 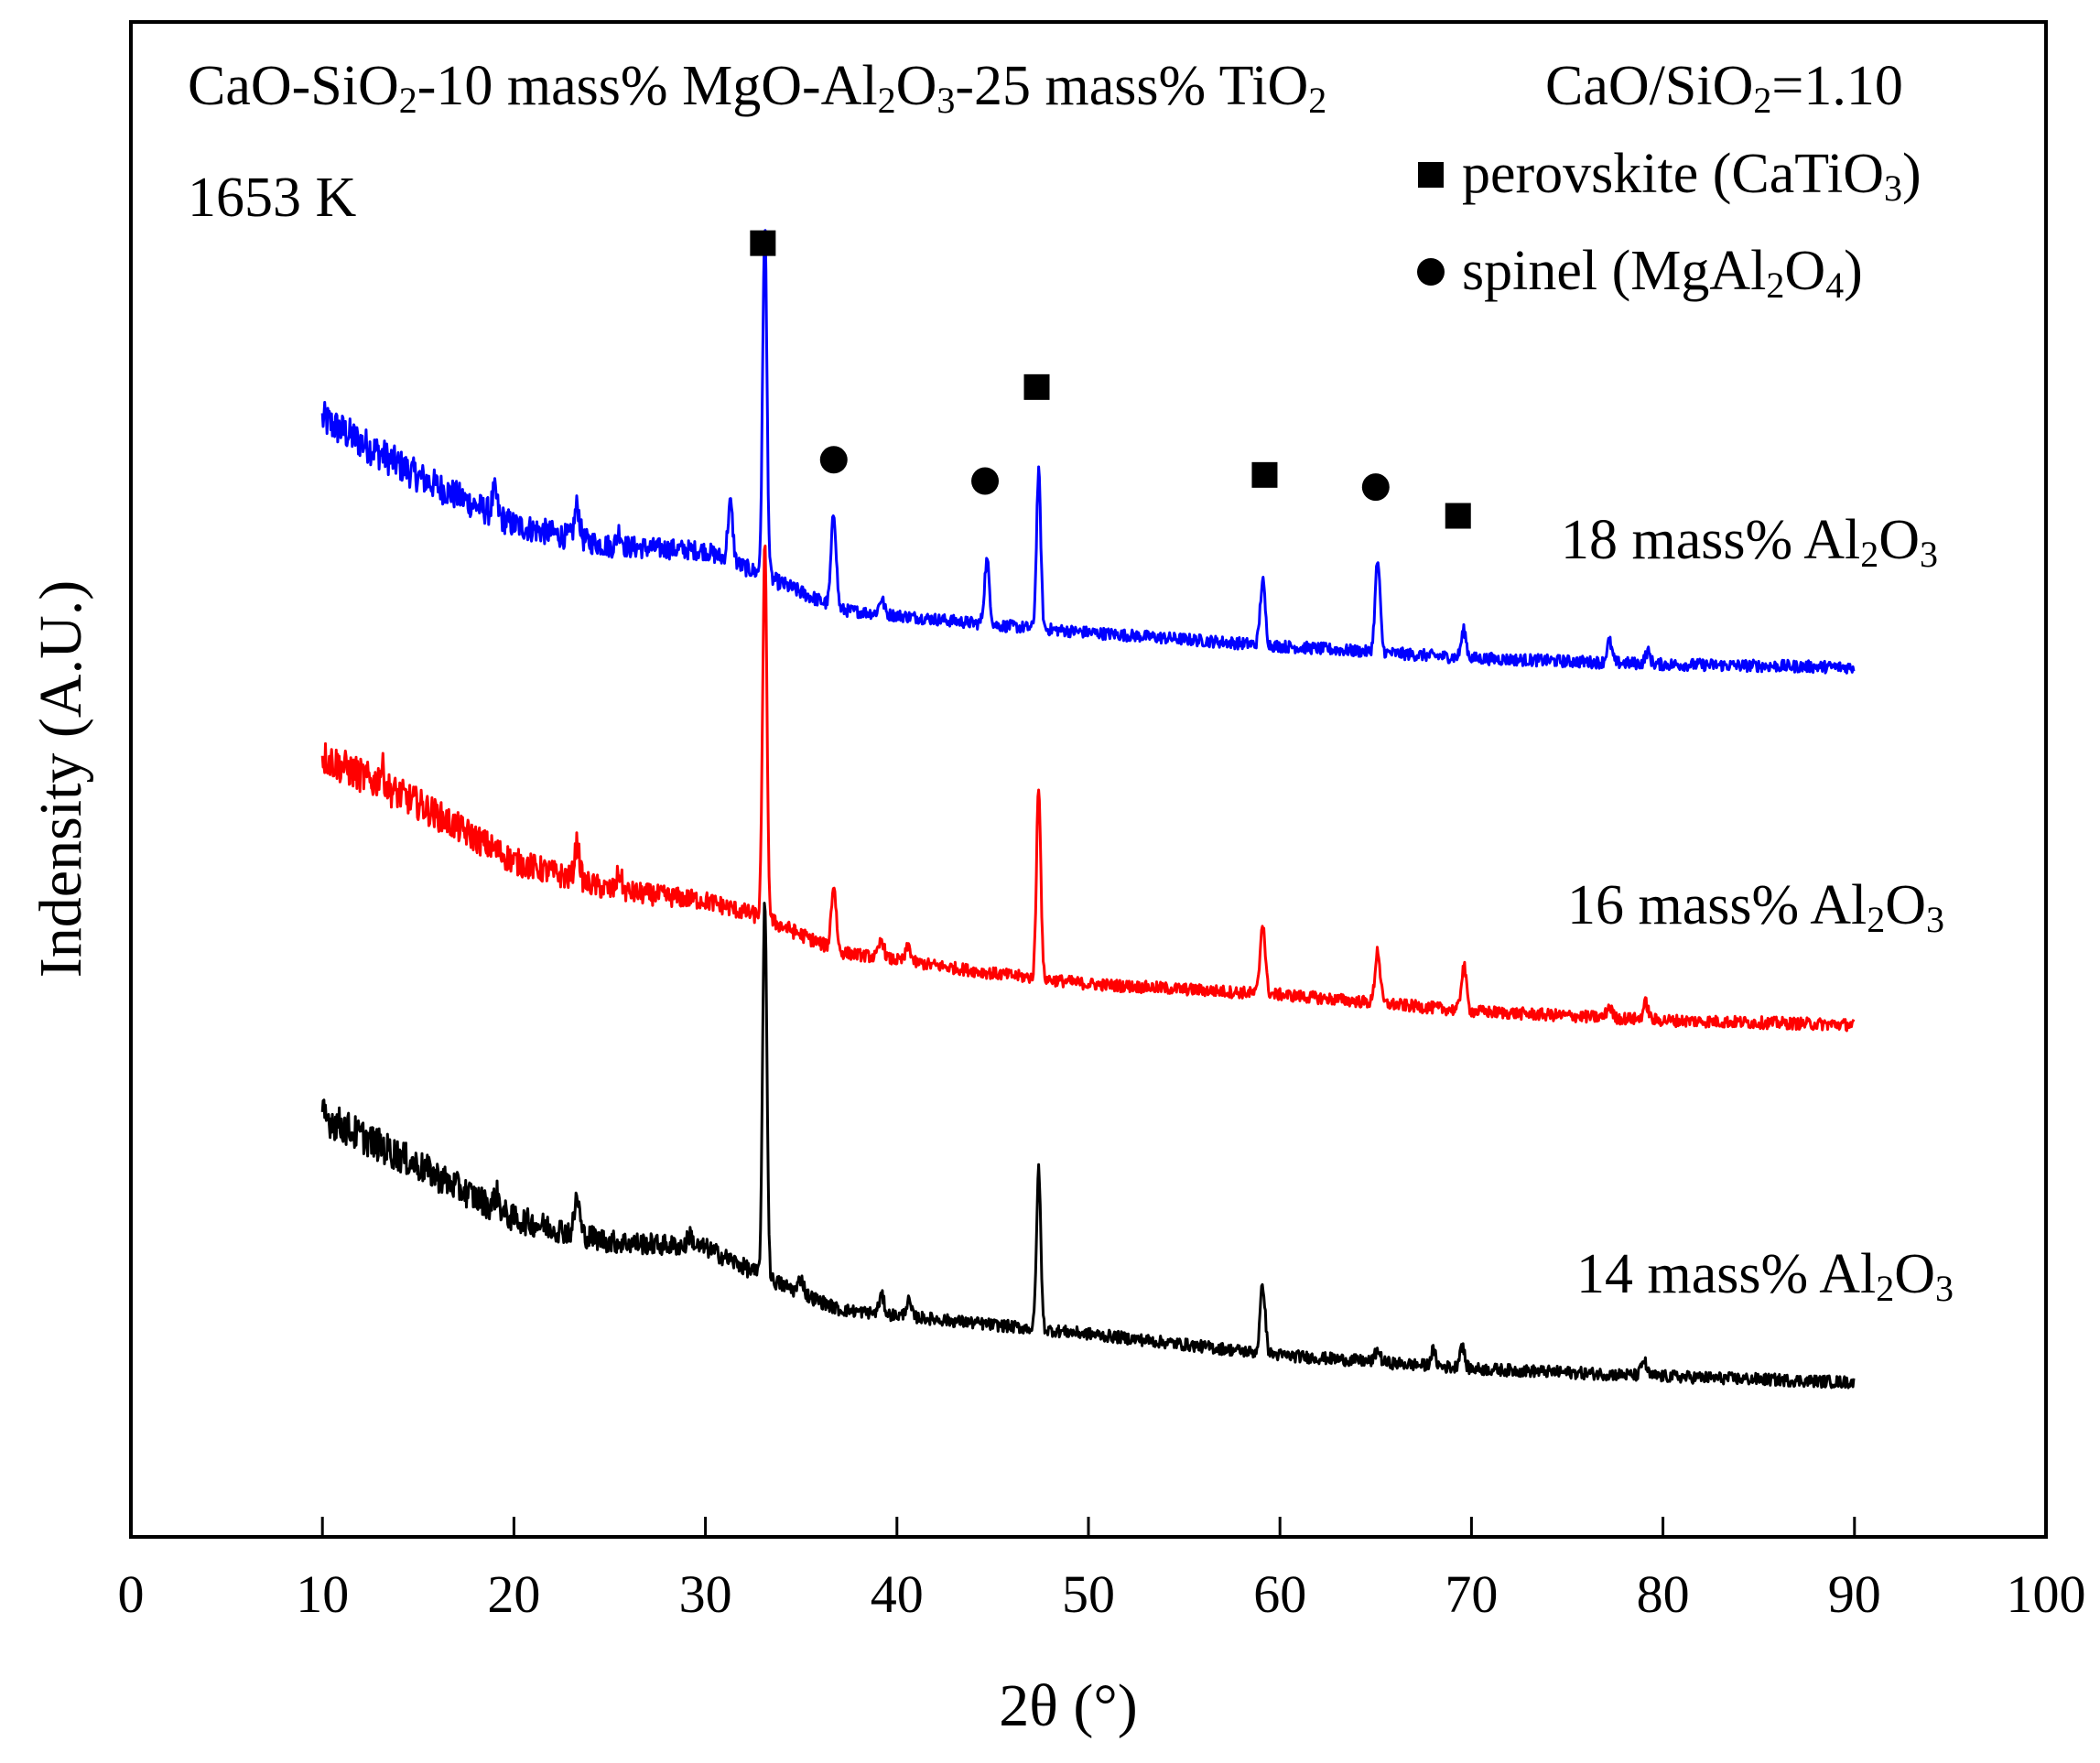 I want to click on text-part: CaO-SiO, so click(x=293, y=86).